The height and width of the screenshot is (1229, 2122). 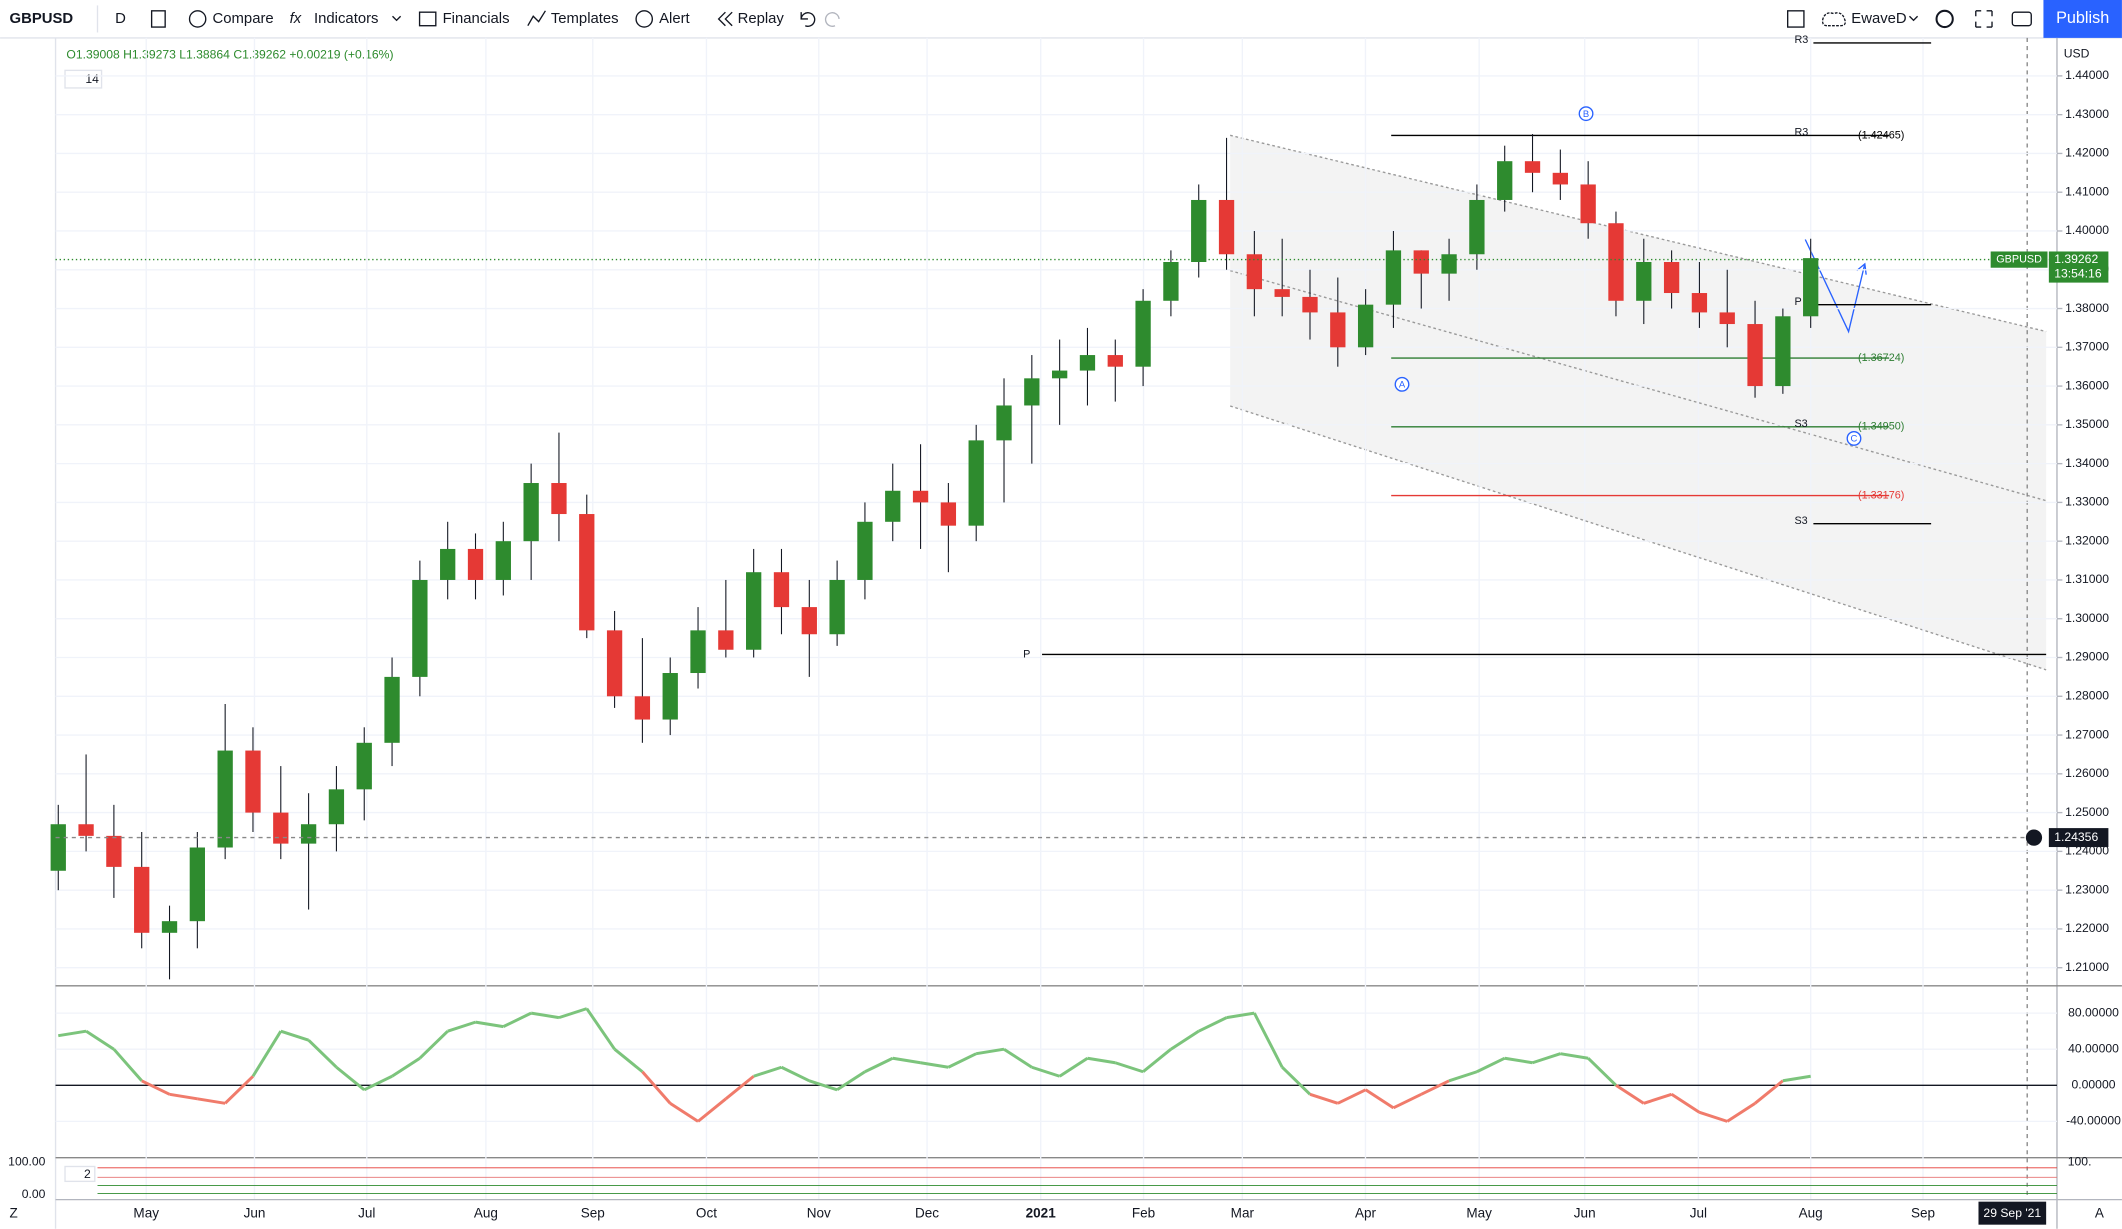 I want to click on alert: Alert, so click(x=674, y=19).